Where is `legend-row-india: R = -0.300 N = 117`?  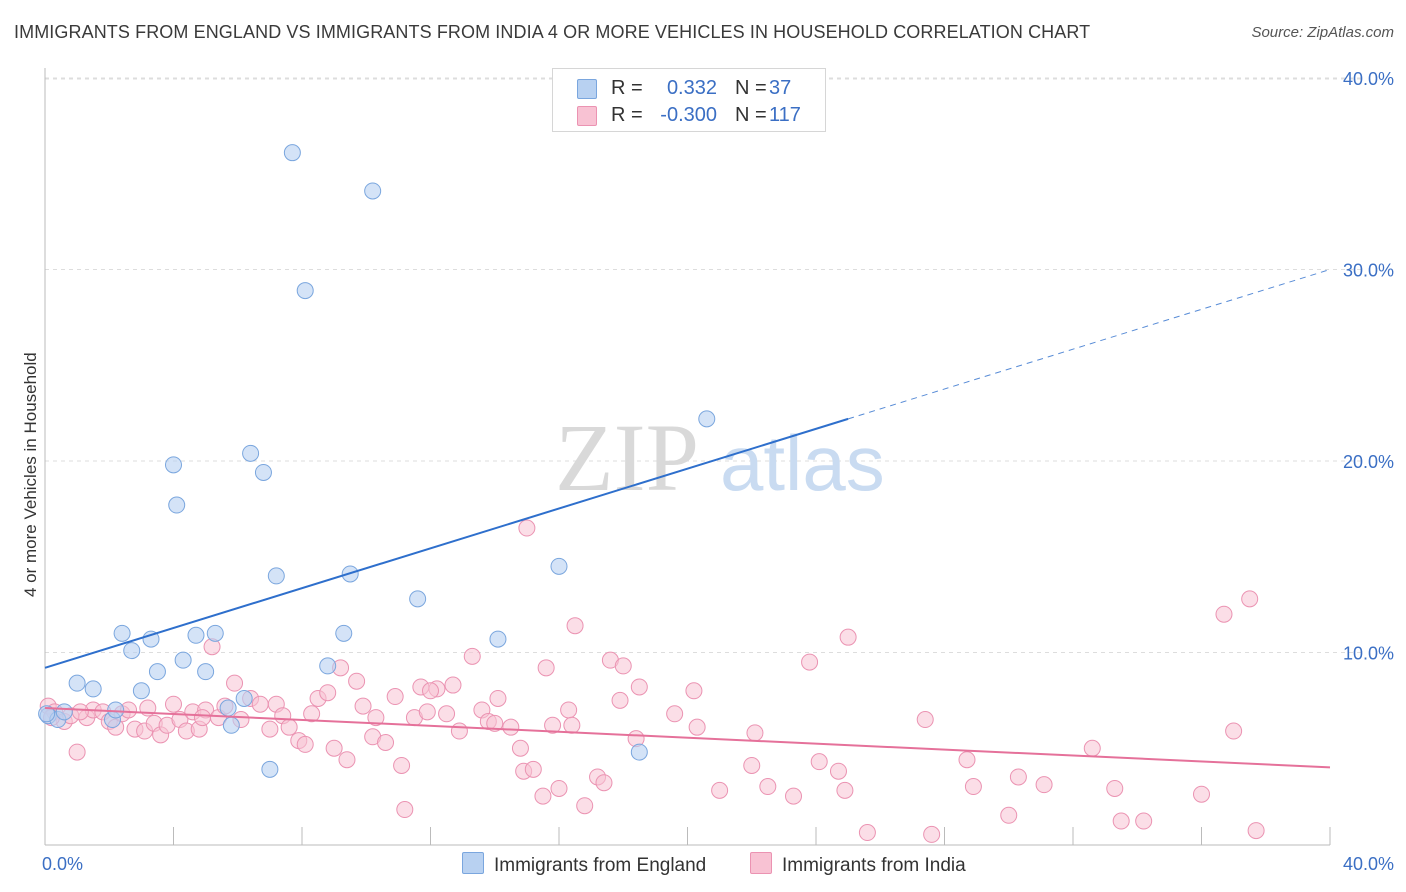 legend-row-india: R = -0.300 N = 117 is located at coordinates (689, 115).